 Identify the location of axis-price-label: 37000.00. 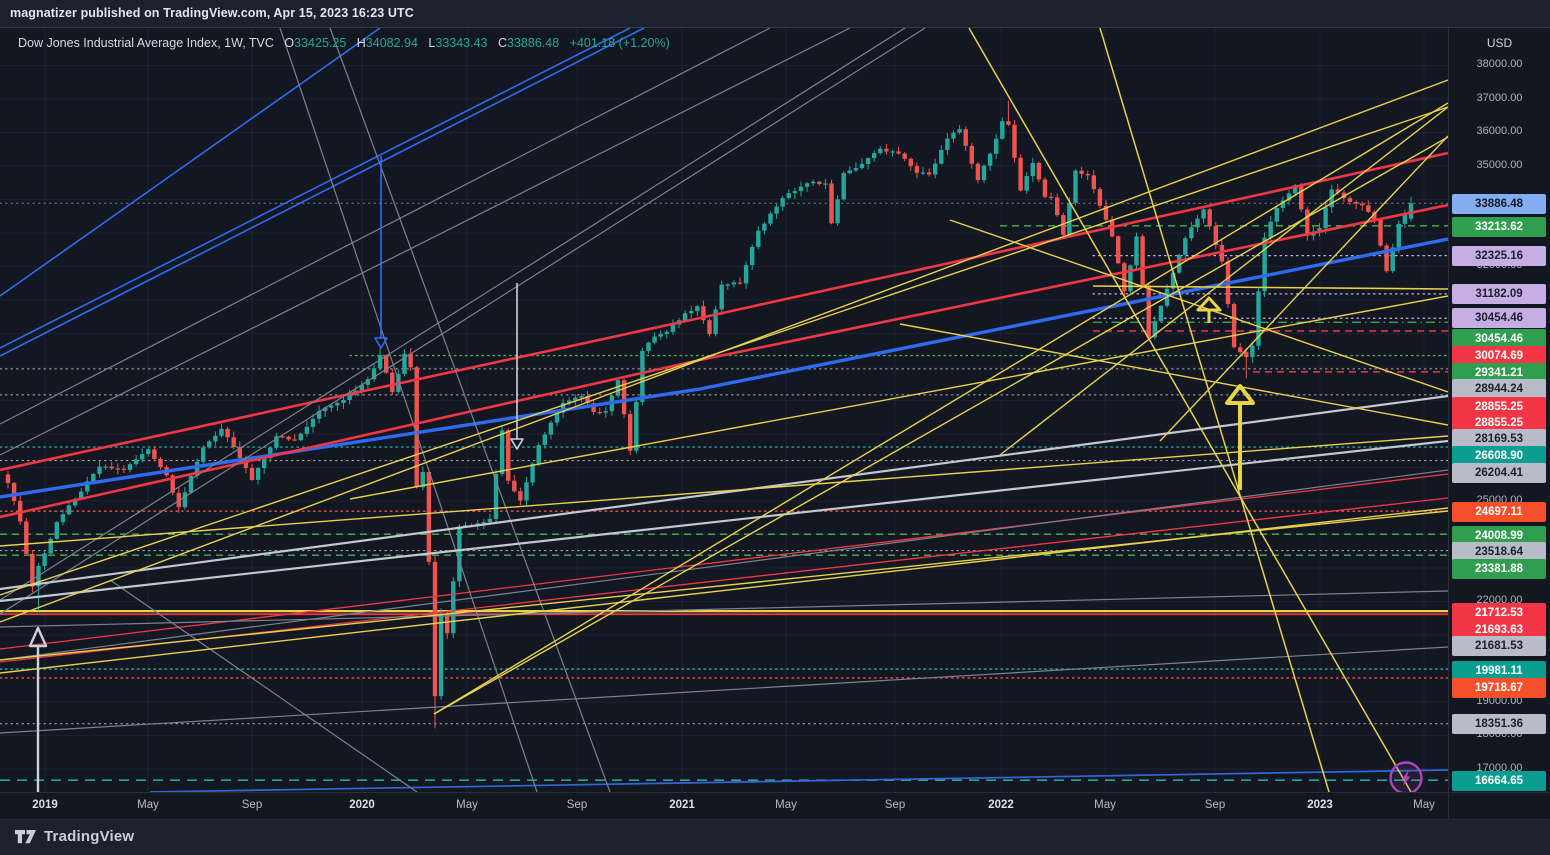
(1499, 97).